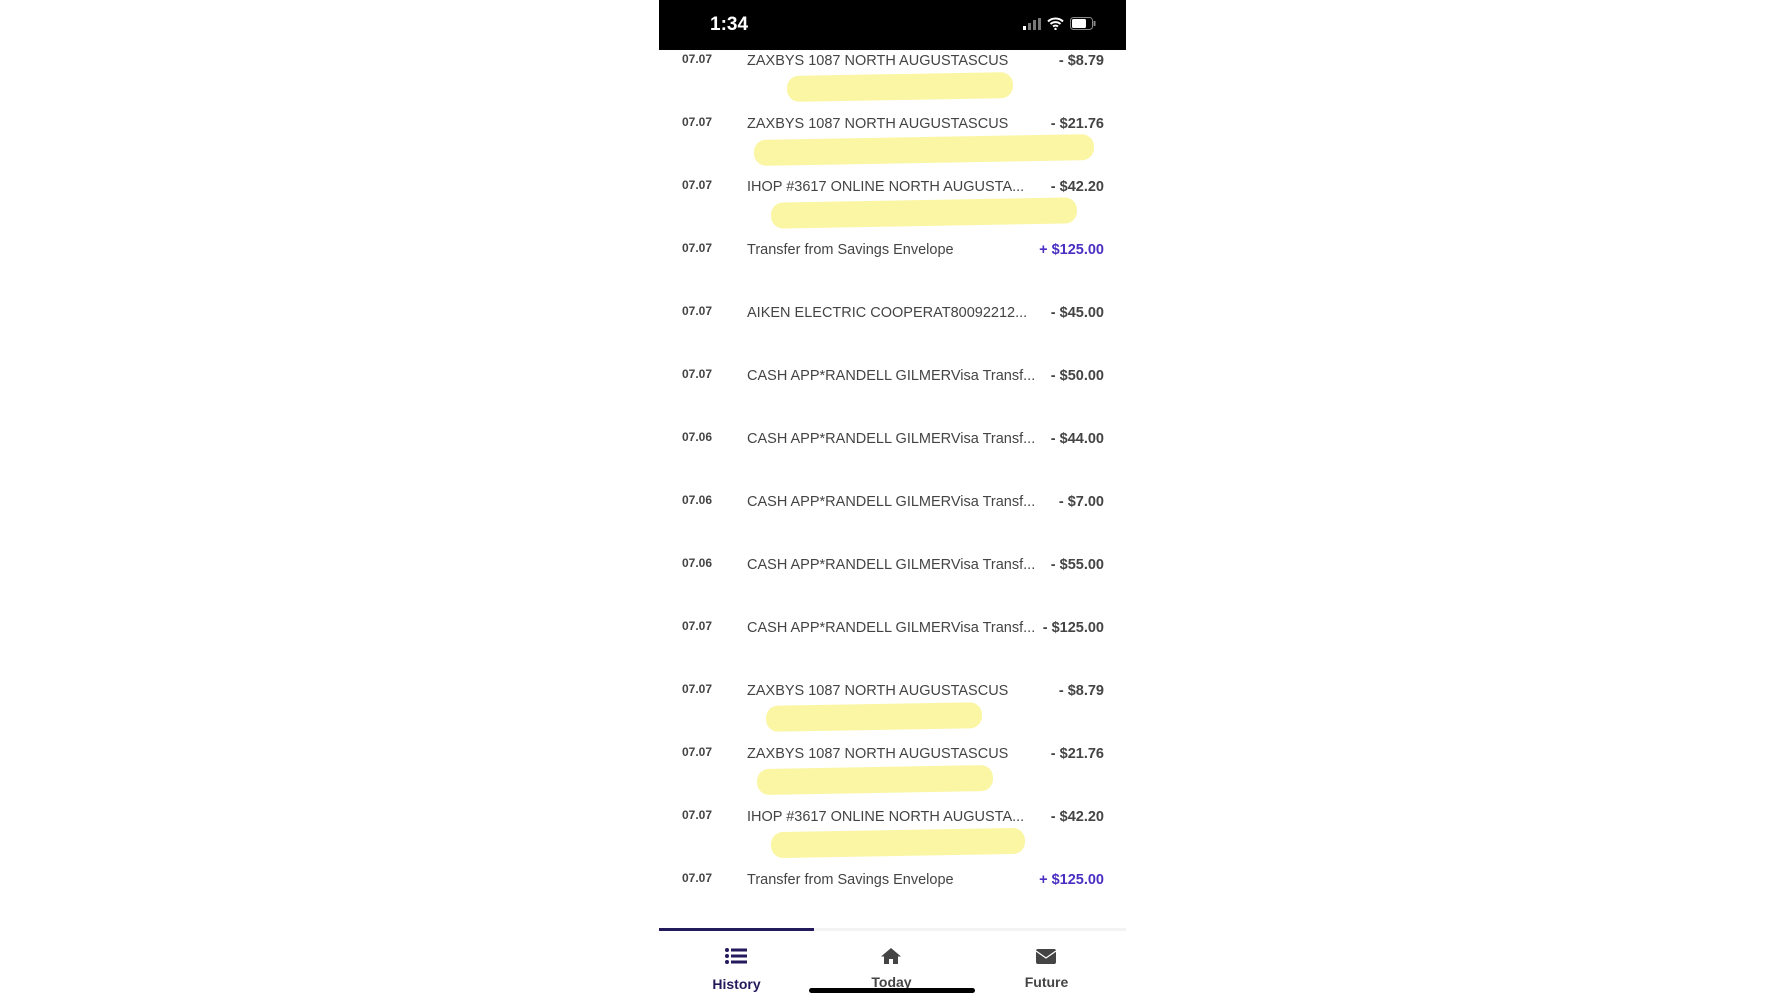 This screenshot has height=1000, width=1778. Describe the element at coordinates (1081, 502) in the screenshot. I see `transaction-amount: - $7.00` at that location.